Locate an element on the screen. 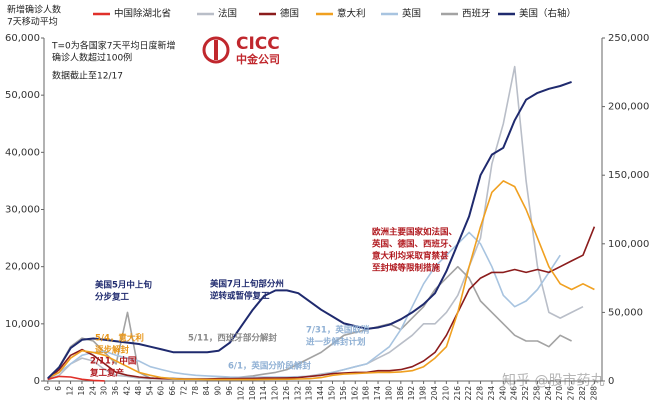  logo-bar is located at coordinates (216, 50).